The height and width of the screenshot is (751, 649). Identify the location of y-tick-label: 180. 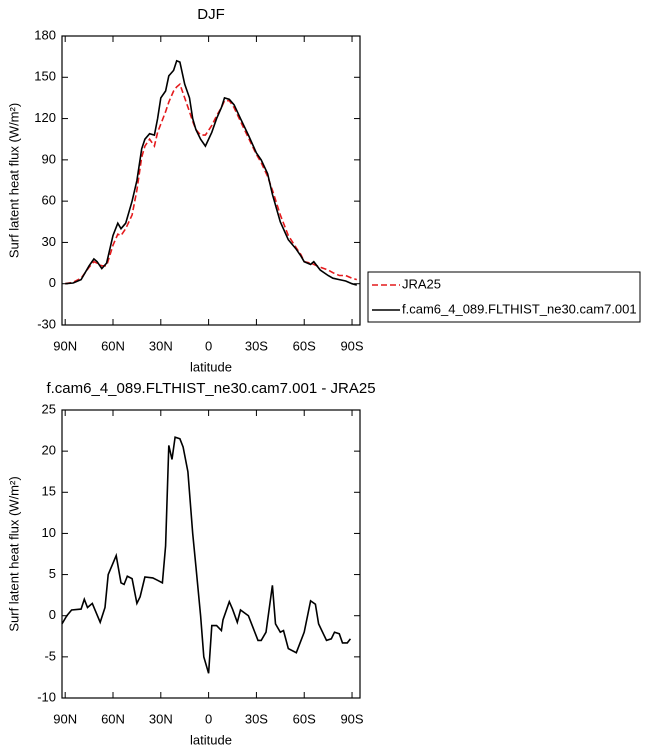
(45, 34).